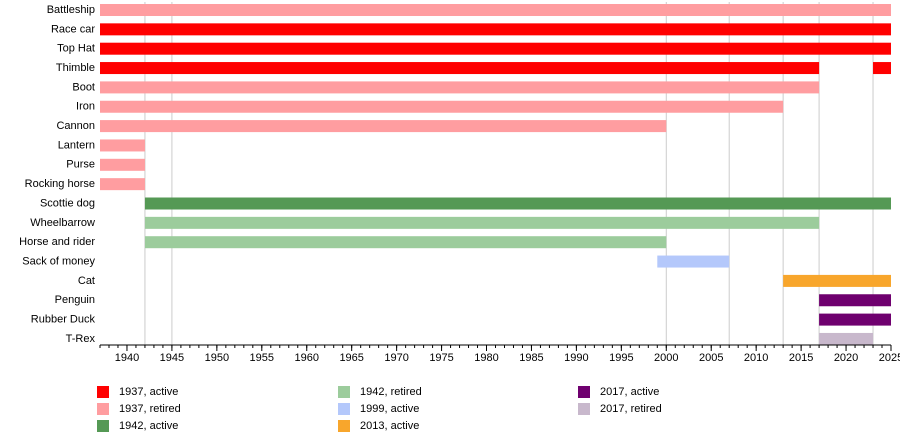  I want to click on category-label: Battleship, so click(71, 10).